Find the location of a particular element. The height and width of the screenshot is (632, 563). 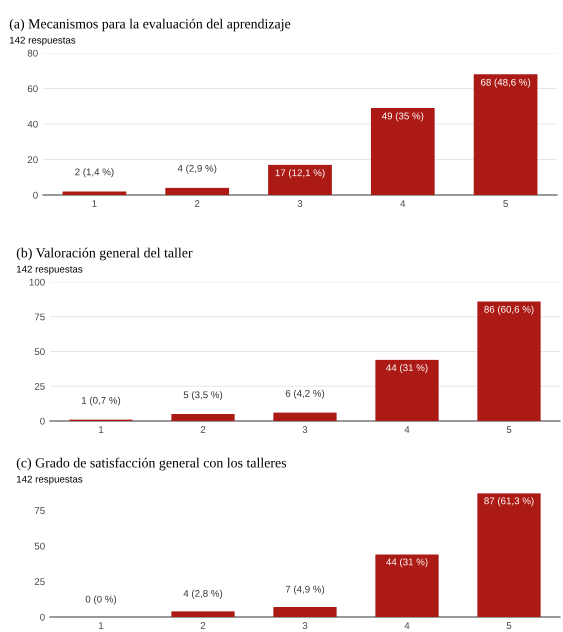

chart-title: (c) Grado de satisfacción general con los talleres is located at coordinates (151, 464).